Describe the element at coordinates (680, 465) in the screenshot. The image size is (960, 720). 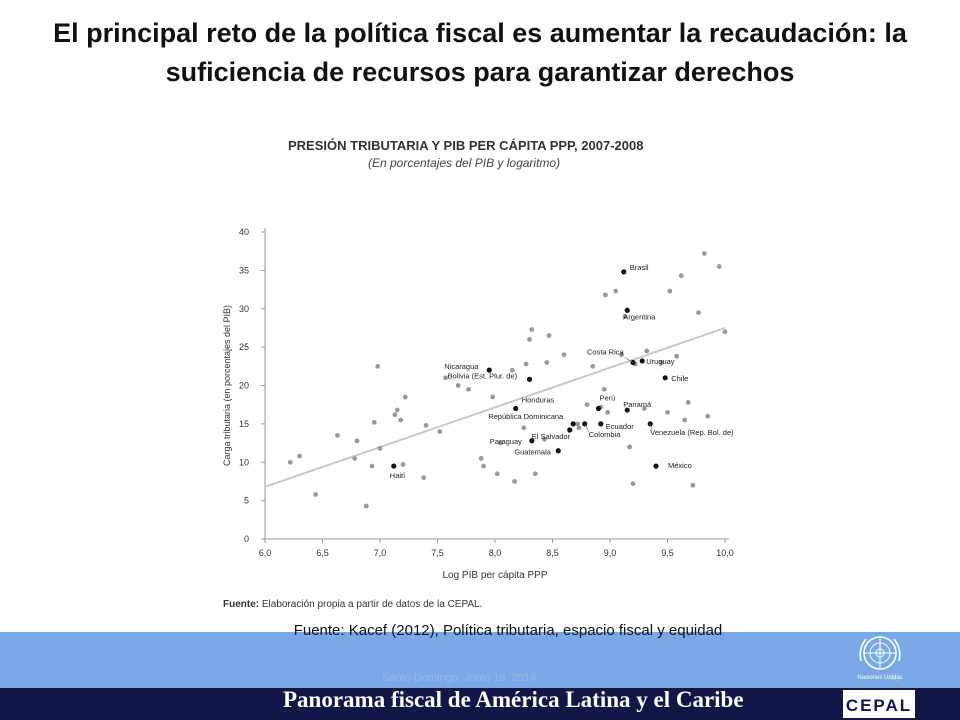
I see `country-label: México` at that location.